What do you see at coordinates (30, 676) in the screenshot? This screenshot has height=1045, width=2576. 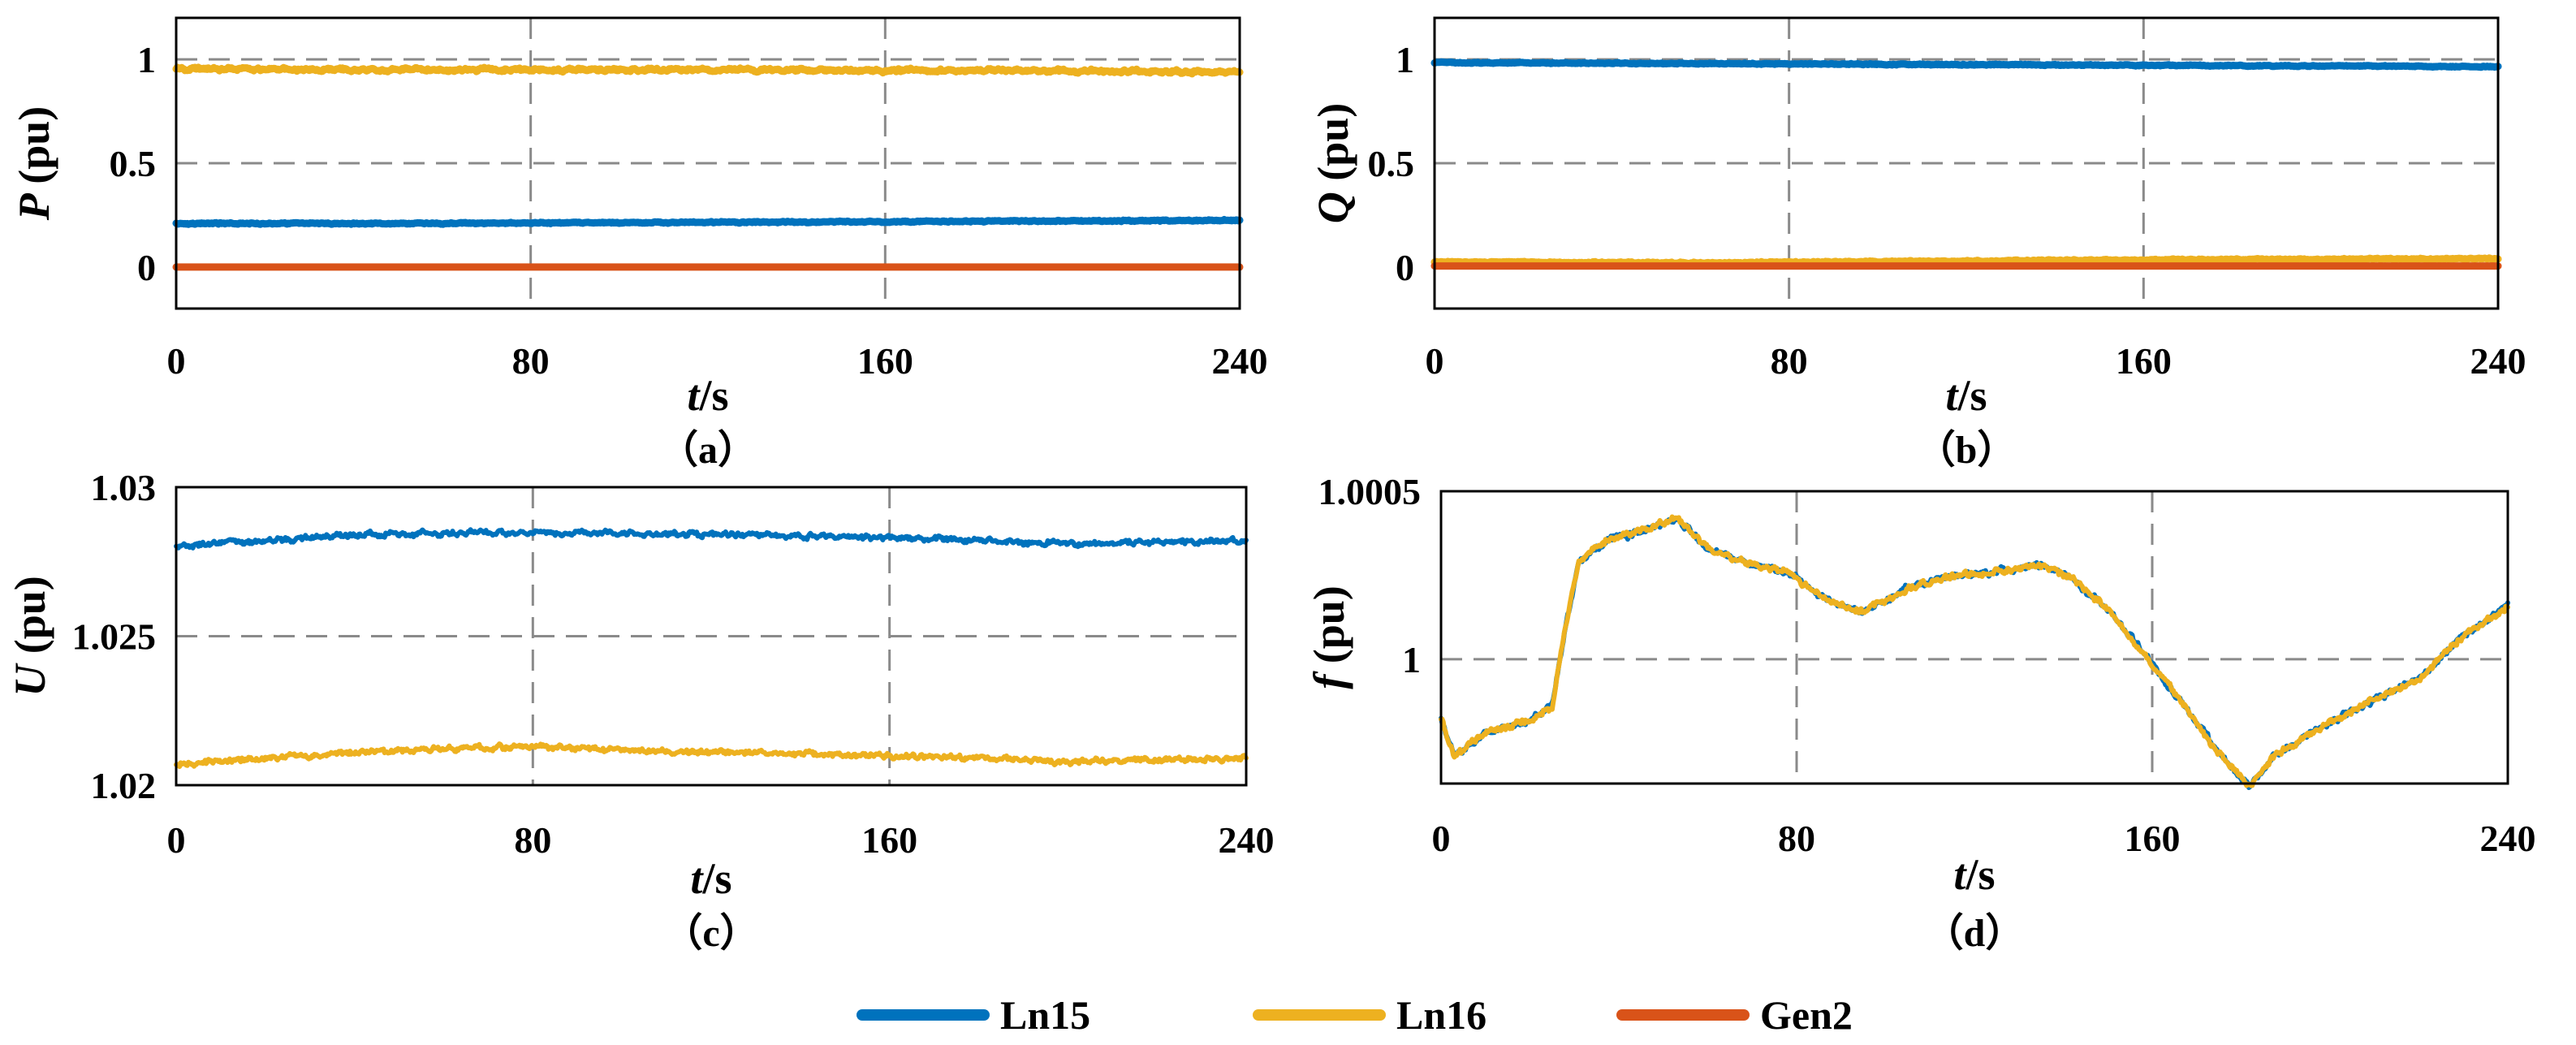 I see `y-axis-var: U` at bounding box center [30, 676].